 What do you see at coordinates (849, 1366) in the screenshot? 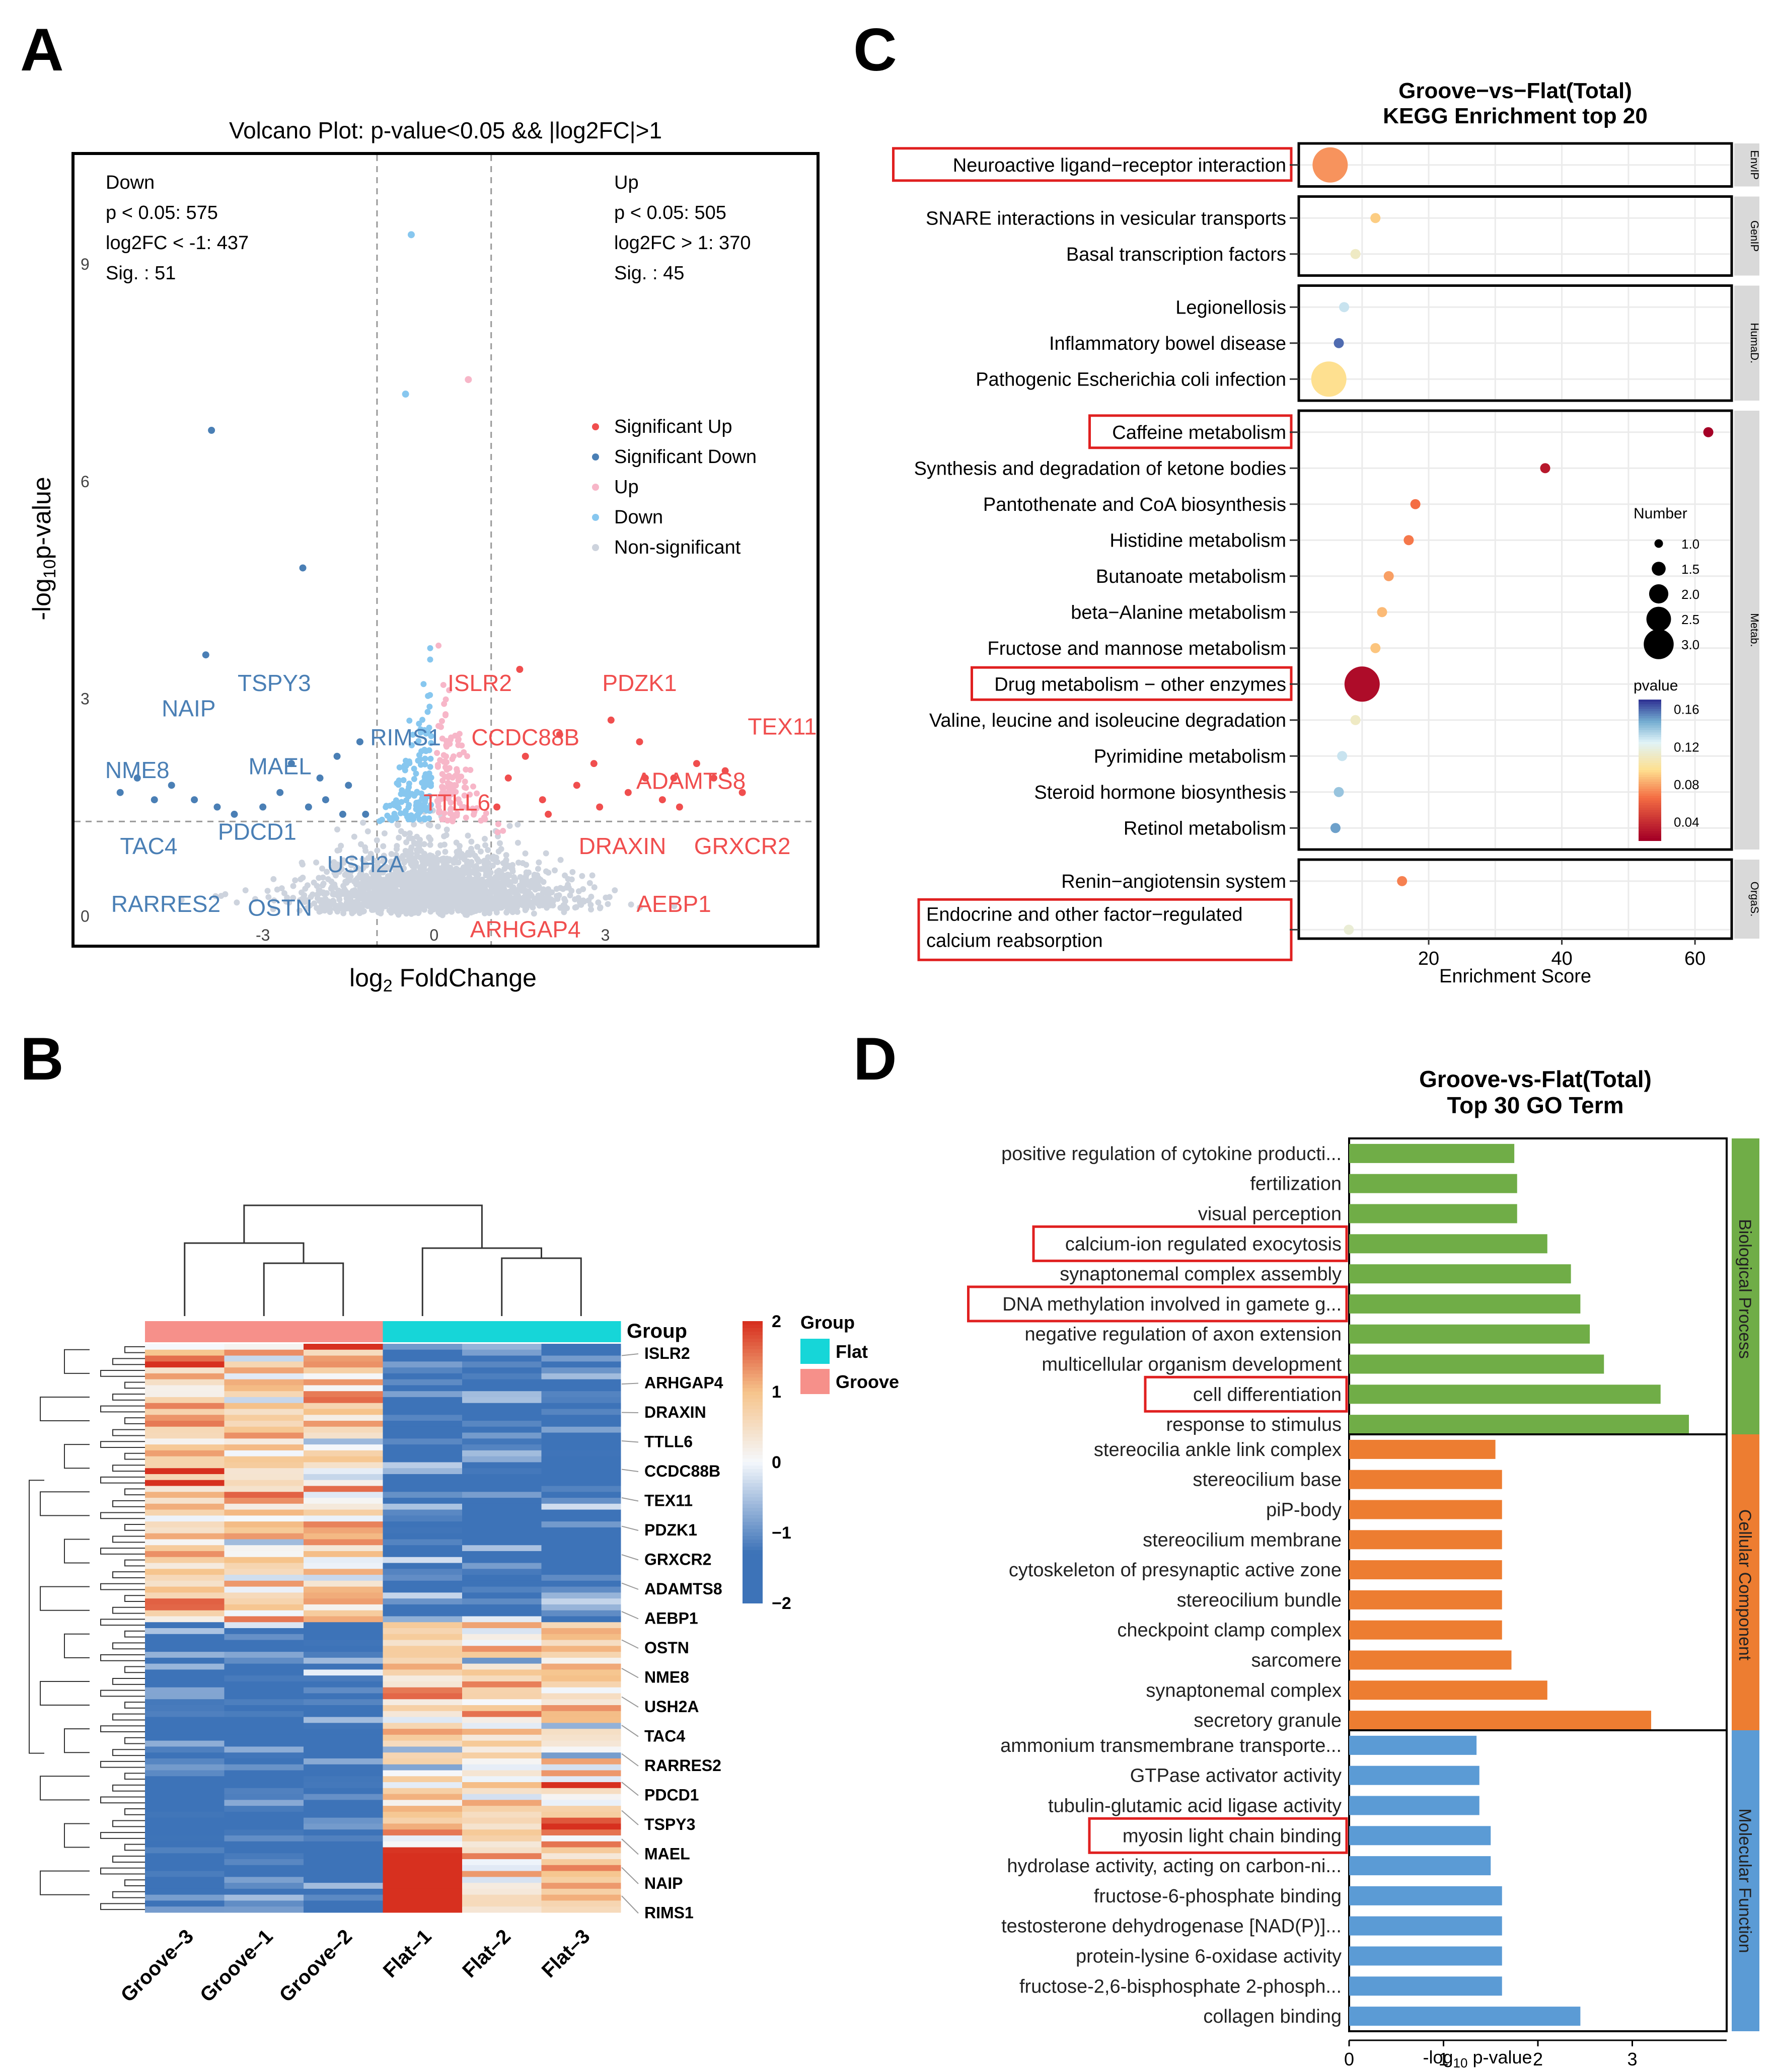
I see `group-legend: Flat Groove` at bounding box center [849, 1366].